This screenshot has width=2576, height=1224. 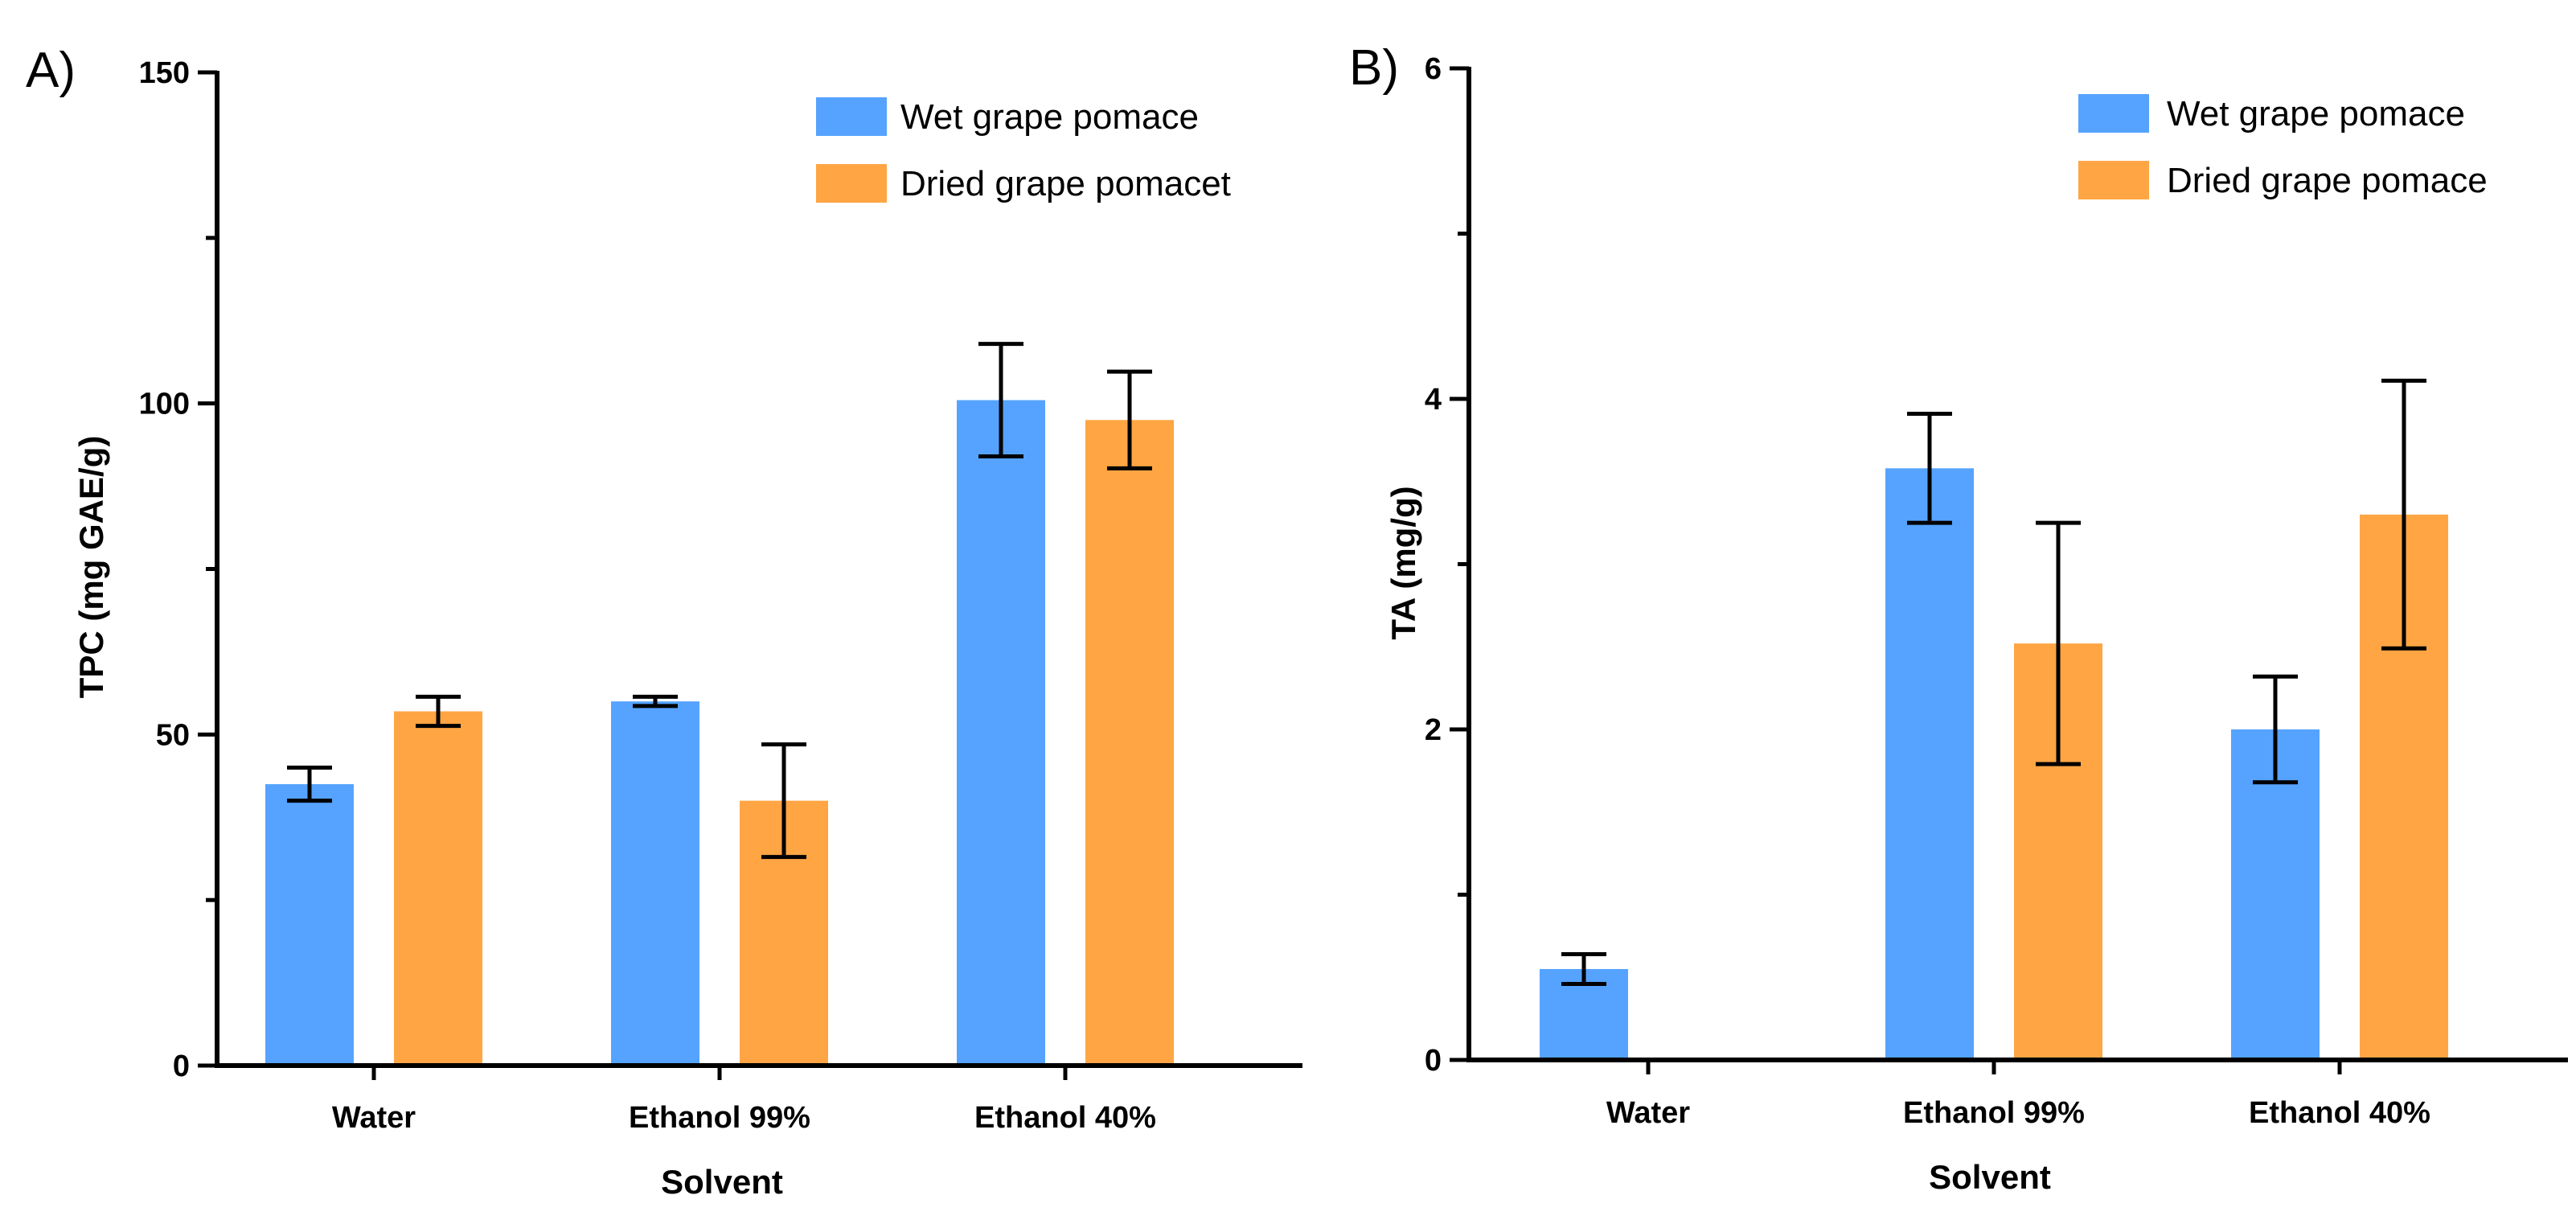 I want to click on legend: Wet grape pomace Dried grape pomace, so click(x=2283, y=147).